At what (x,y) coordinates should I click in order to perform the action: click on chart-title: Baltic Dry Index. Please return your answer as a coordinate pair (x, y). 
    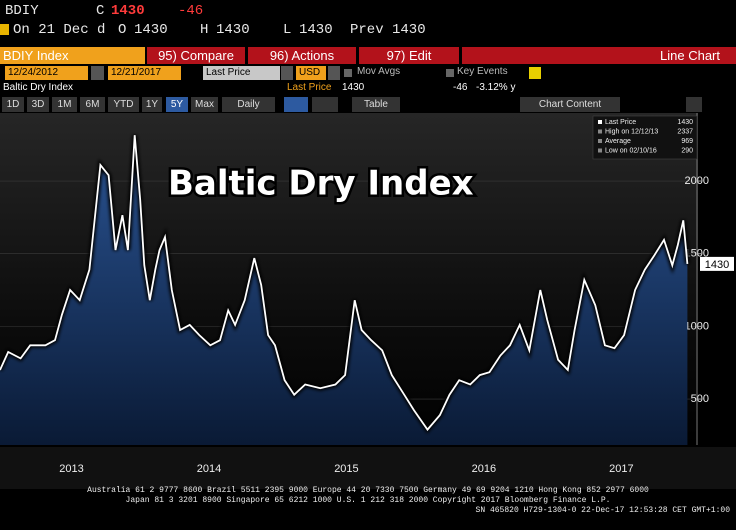
    Looking at the image, I should click on (321, 184).